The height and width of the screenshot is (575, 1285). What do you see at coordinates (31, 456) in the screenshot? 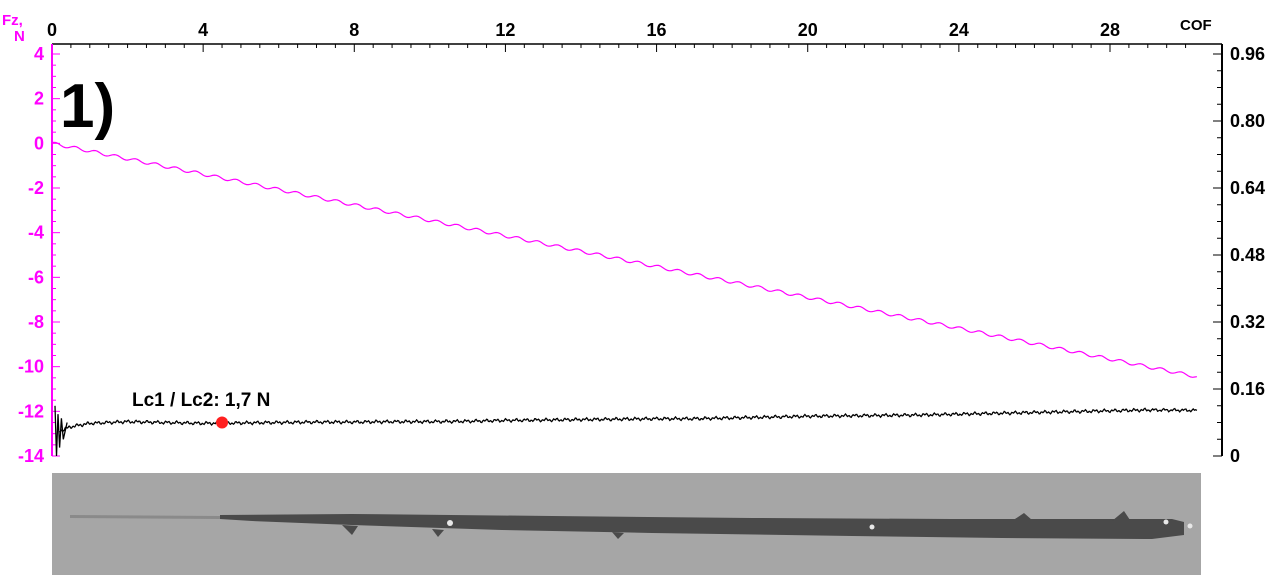
I see `left-tick-label: -14` at bounding box center [31, 456].